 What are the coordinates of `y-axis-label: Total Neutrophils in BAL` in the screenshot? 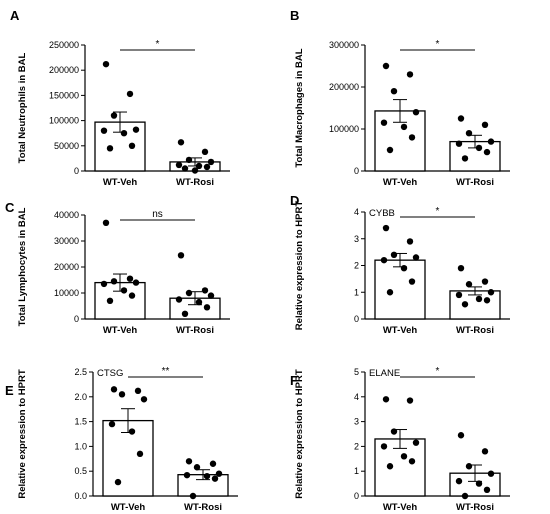 It's located at (22, 107).